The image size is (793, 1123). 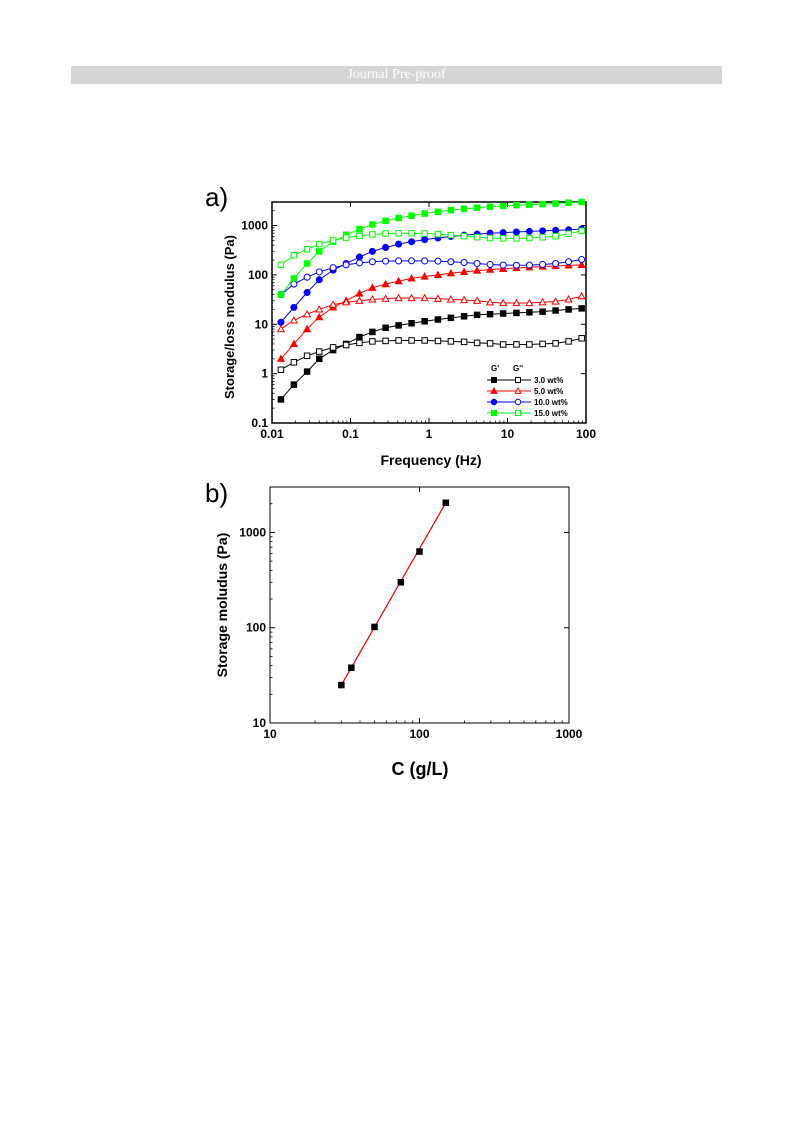 I want to click on panel-b-y-axis-title: Storage moludus (Pa), so click(x=222, y=605).